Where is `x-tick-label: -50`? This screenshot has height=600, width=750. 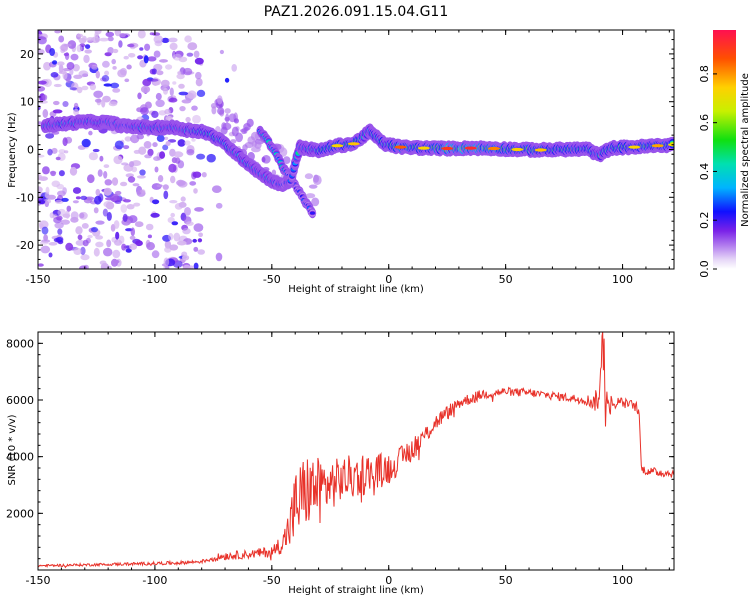 x-tick-label: -50 is located at coordinates (272, 279).